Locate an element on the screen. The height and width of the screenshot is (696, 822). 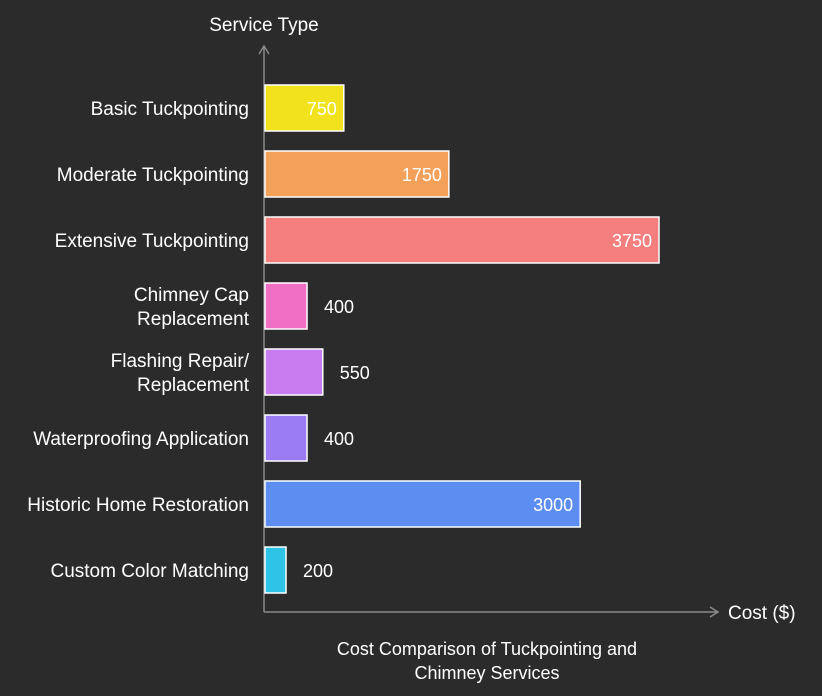
category-label-moderate-tuckpointing: Moderate Tuckpointing is located at coordinates (153, 175).